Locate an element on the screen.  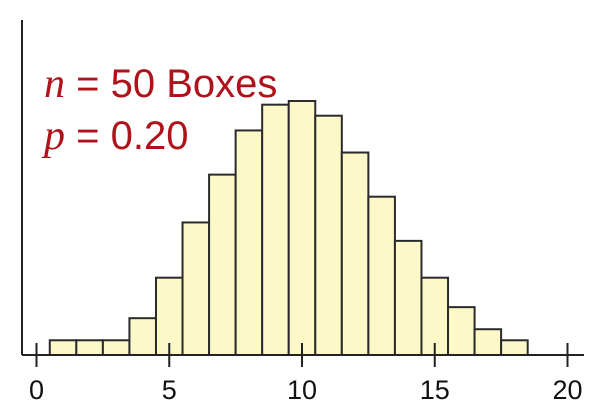
x-tick-label-0: 0 is located at coordinates (36, 390).